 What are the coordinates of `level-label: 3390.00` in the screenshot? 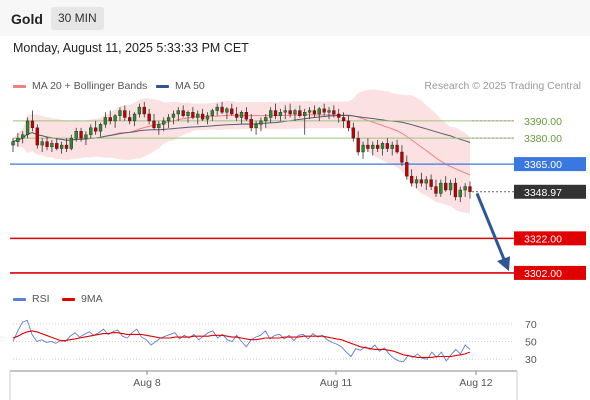 It's located at (543, 122).